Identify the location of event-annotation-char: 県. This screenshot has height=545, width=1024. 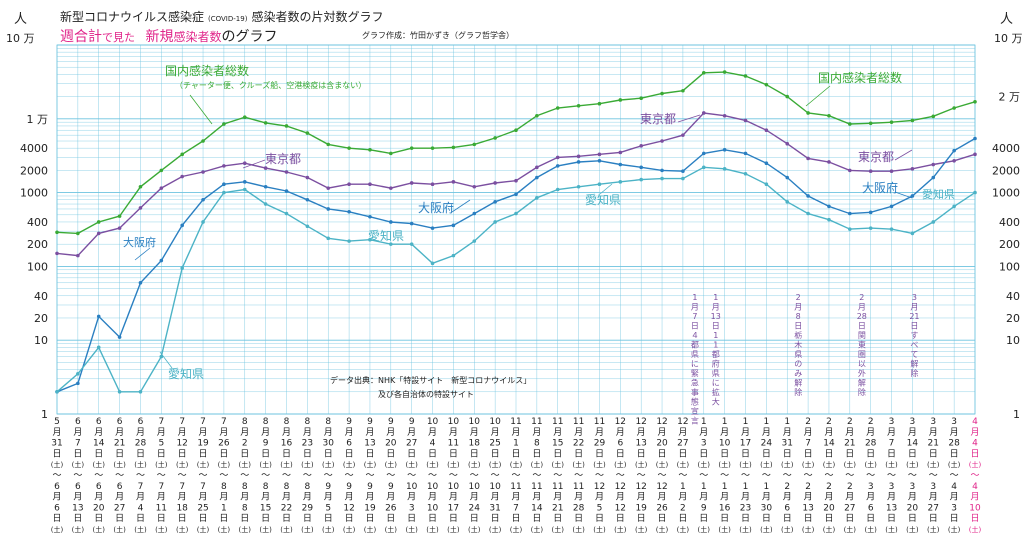
(695, 354).